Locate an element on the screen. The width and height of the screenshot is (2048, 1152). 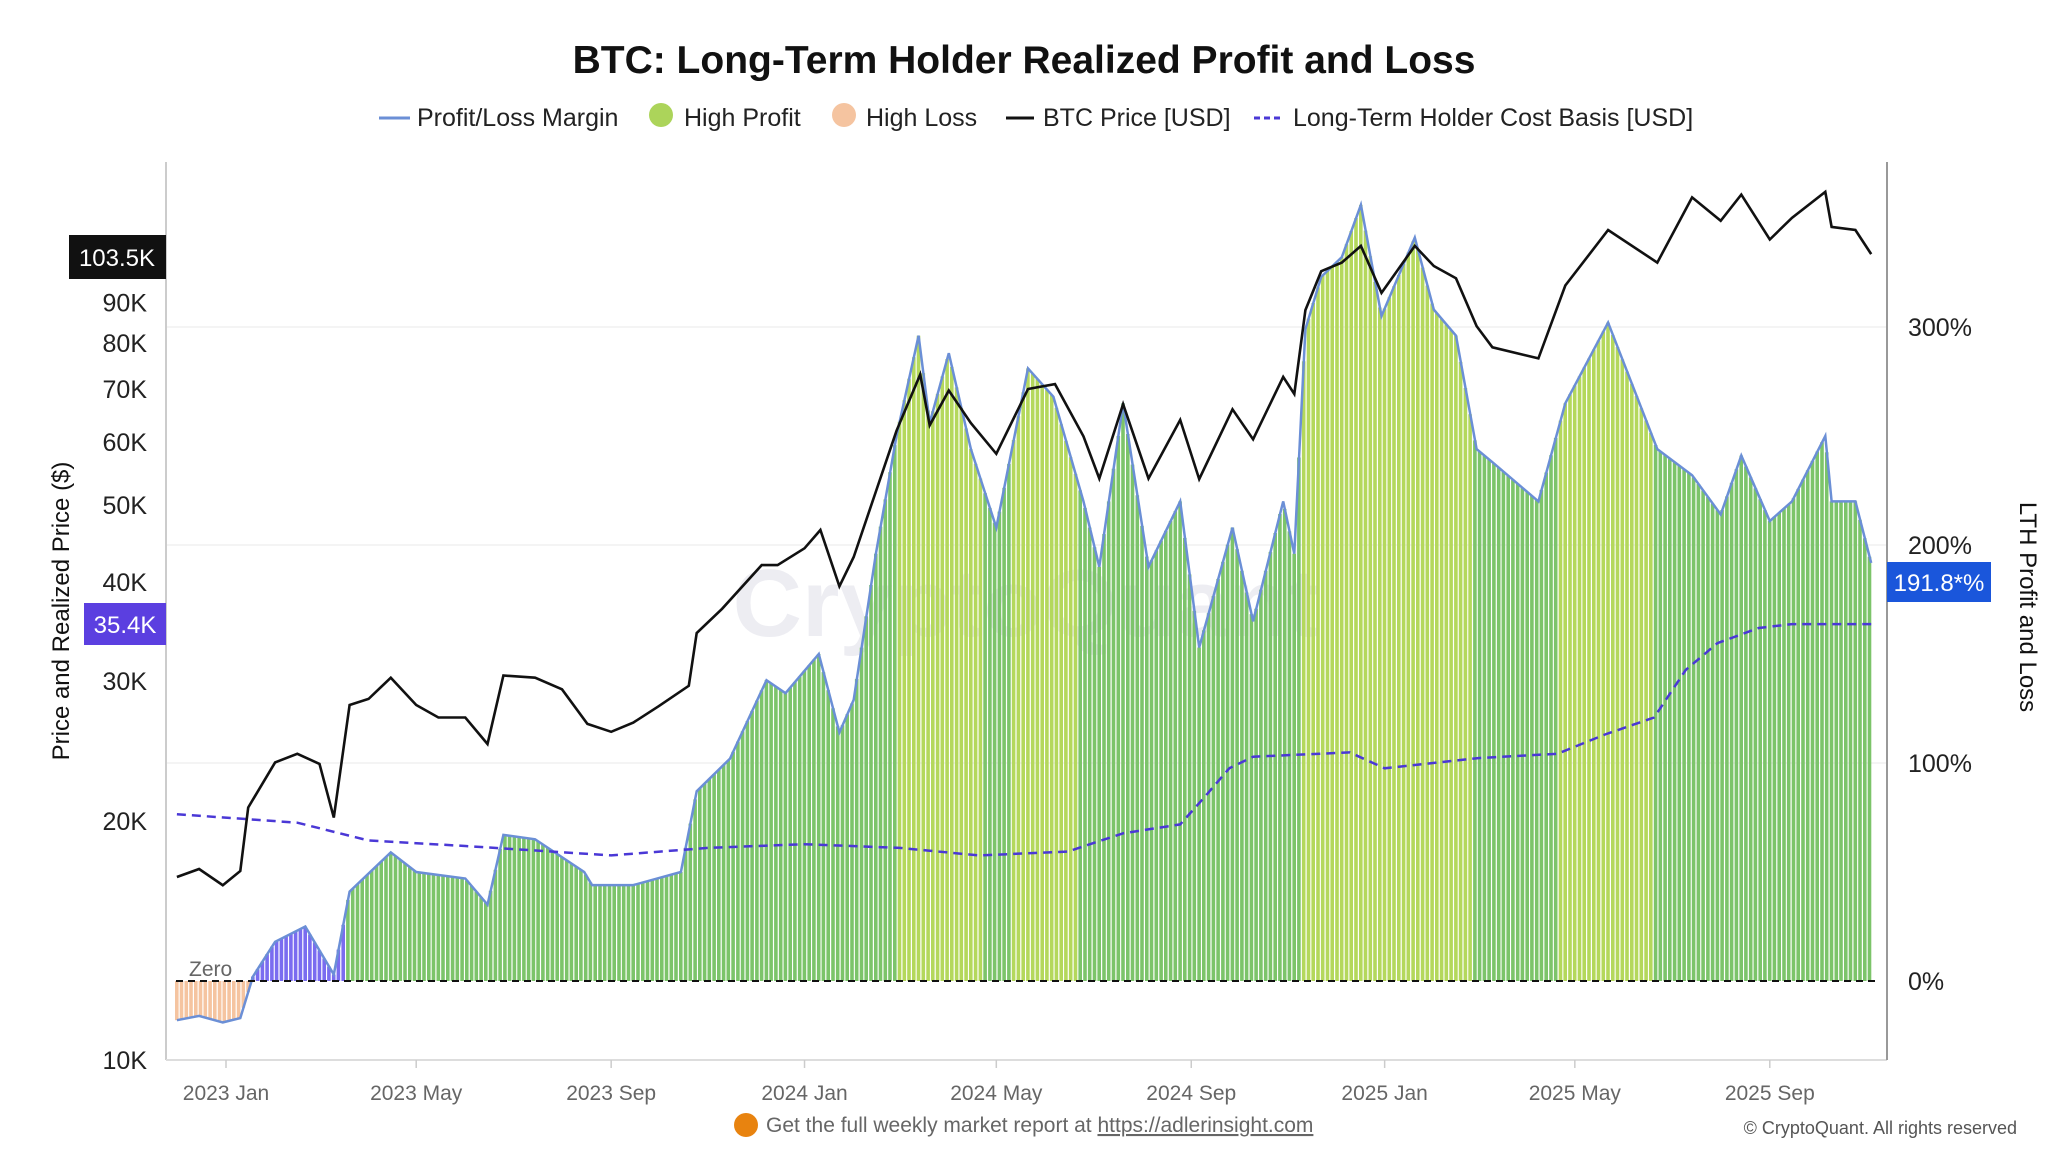
left-tick-label: 50K is located at coordinates (125, 506).